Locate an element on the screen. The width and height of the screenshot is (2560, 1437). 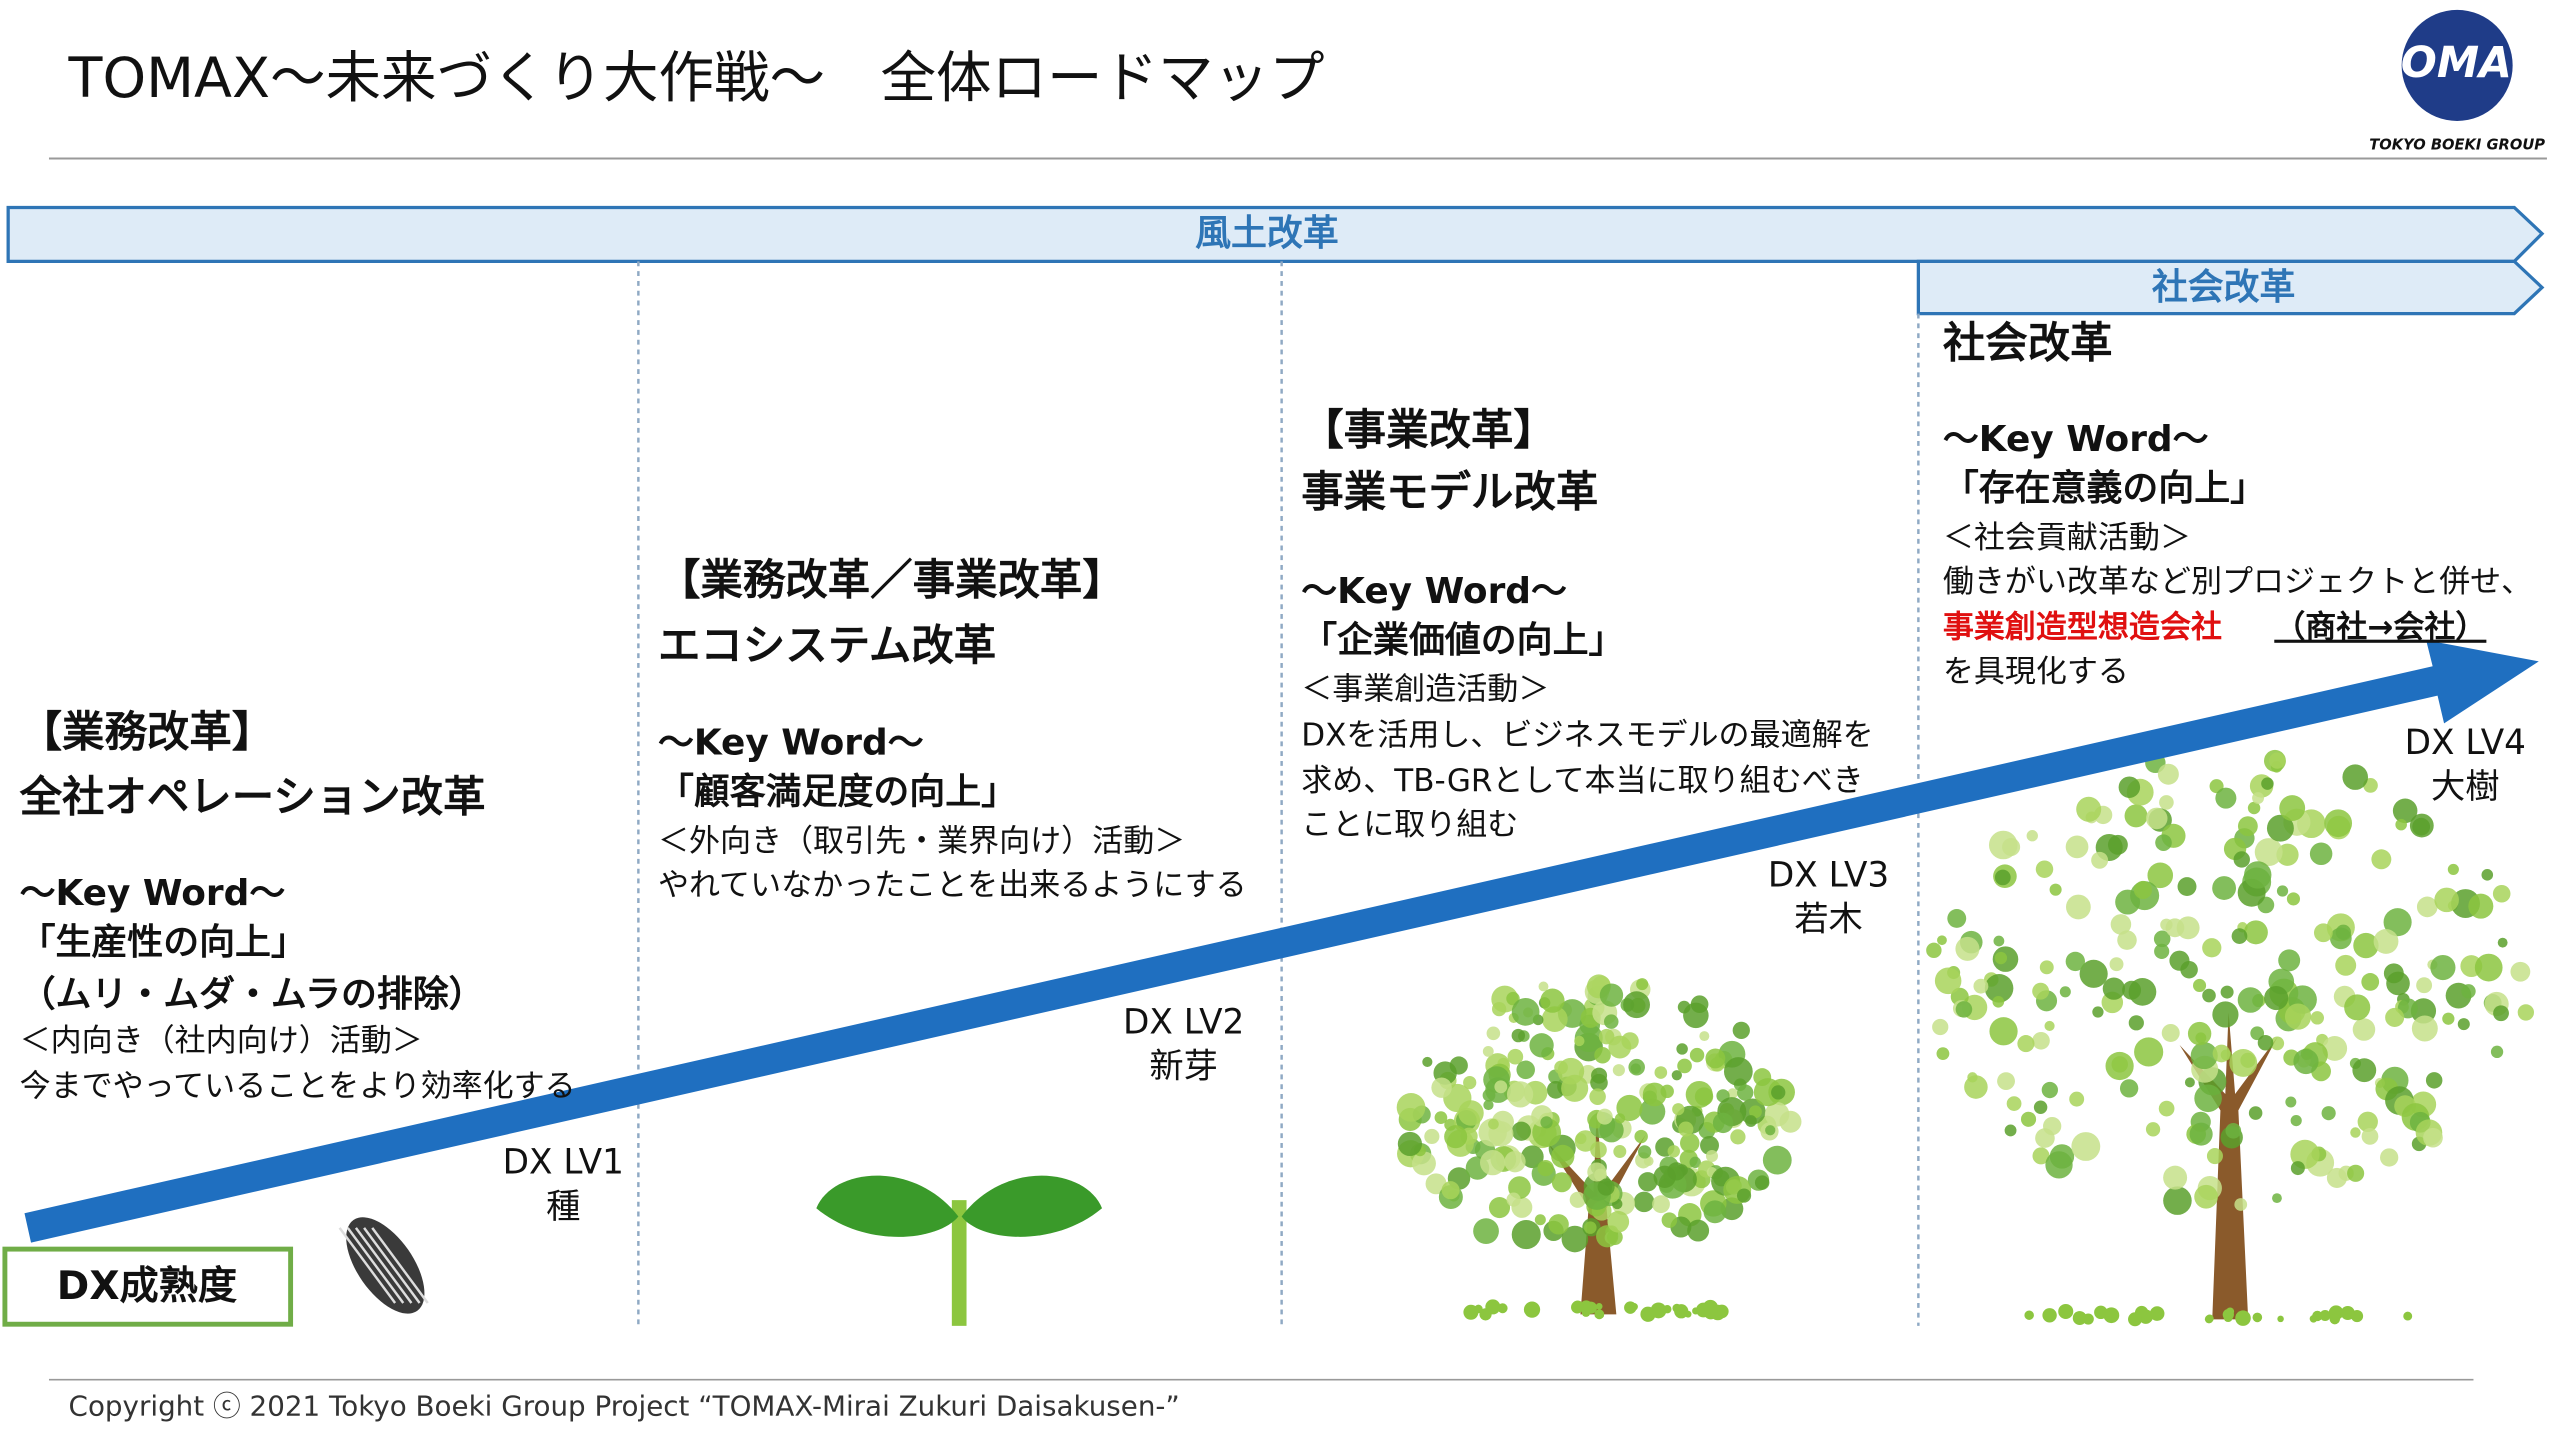
description: ことに取り組む is located at coordinates (1409, 825).